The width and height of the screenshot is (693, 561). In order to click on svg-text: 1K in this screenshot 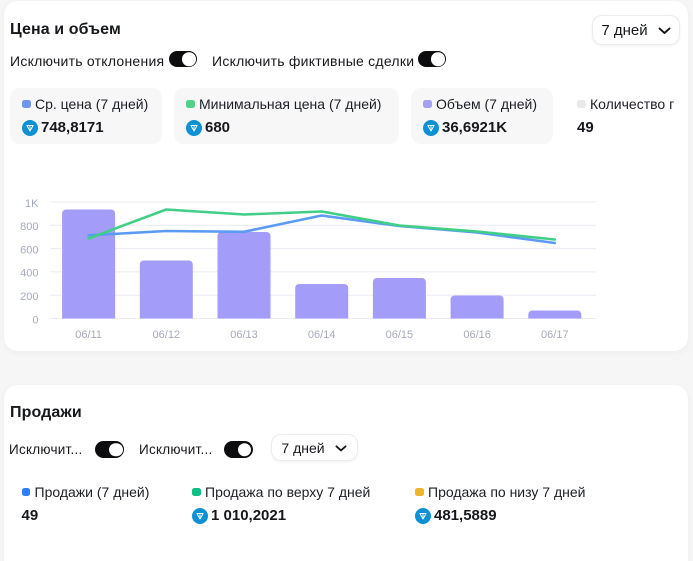, I will do `click(32, 204)`.